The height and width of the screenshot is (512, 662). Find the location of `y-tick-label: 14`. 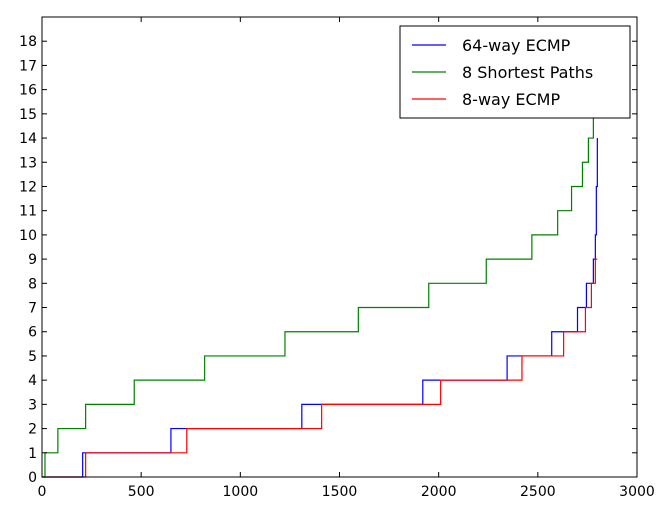

y-tick-label: 14 is located at coordinates (28, 139).